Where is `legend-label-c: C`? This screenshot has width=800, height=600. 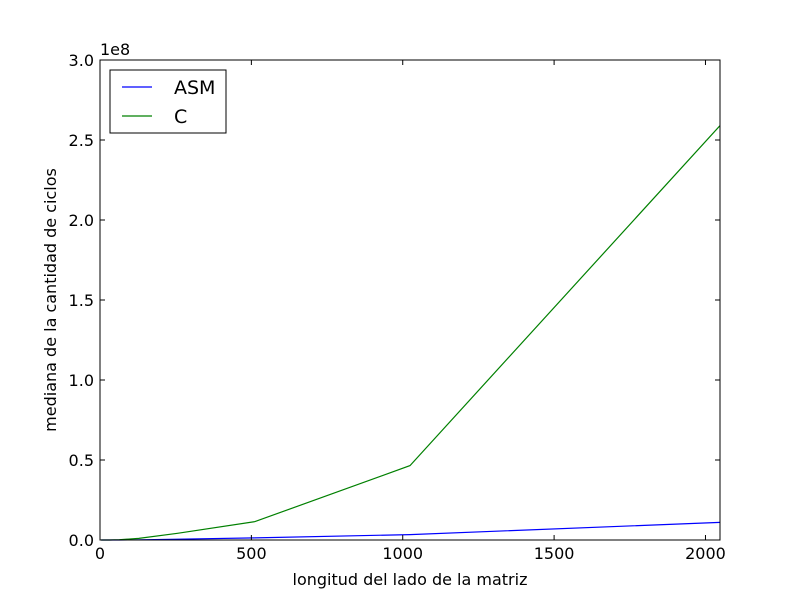
legend-label-c: C is located at coordinates (180, 117).